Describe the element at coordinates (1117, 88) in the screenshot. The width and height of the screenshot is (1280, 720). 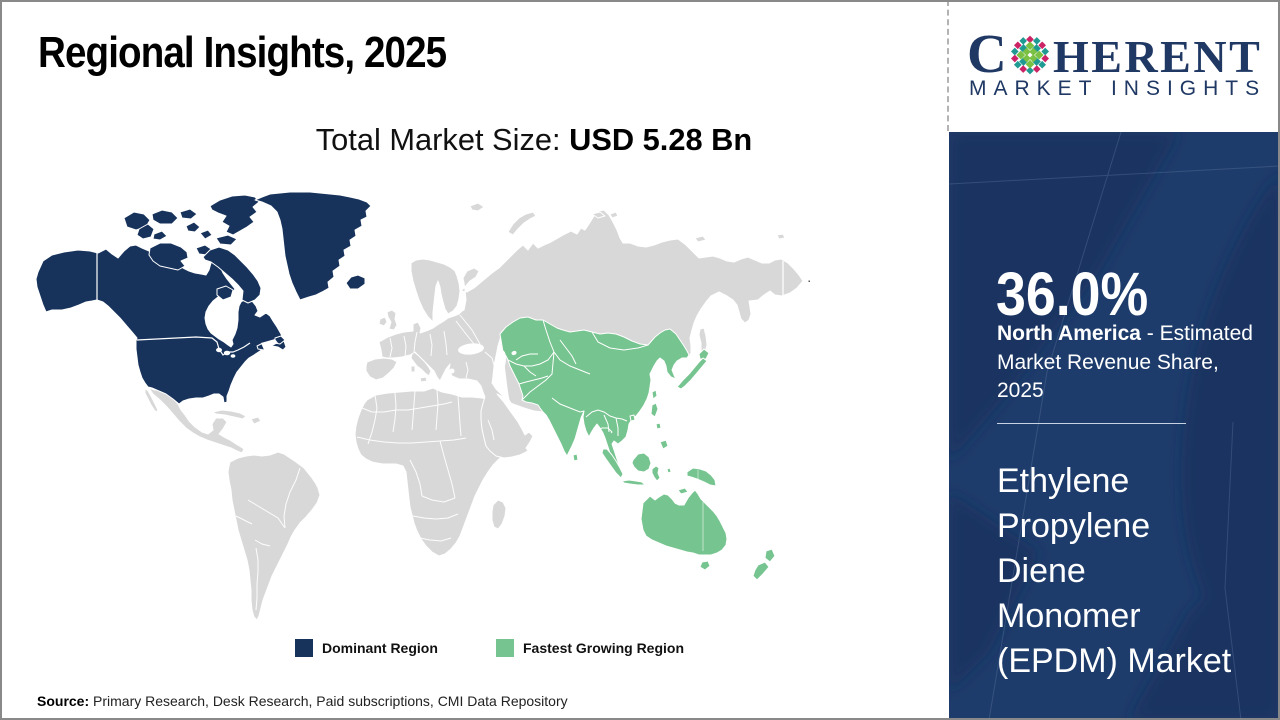
I see `svg-text: MARKET INSIGHTS` at that location.